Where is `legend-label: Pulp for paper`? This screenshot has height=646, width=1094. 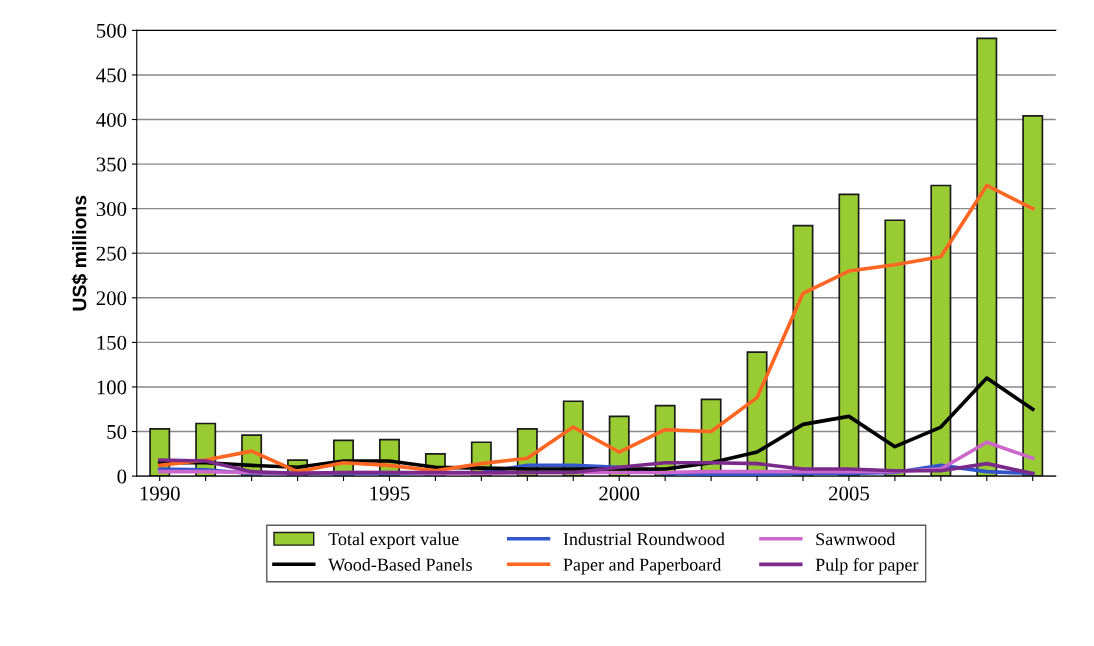 legend-label: Pulp for paper is located at coordinates (867, 566).